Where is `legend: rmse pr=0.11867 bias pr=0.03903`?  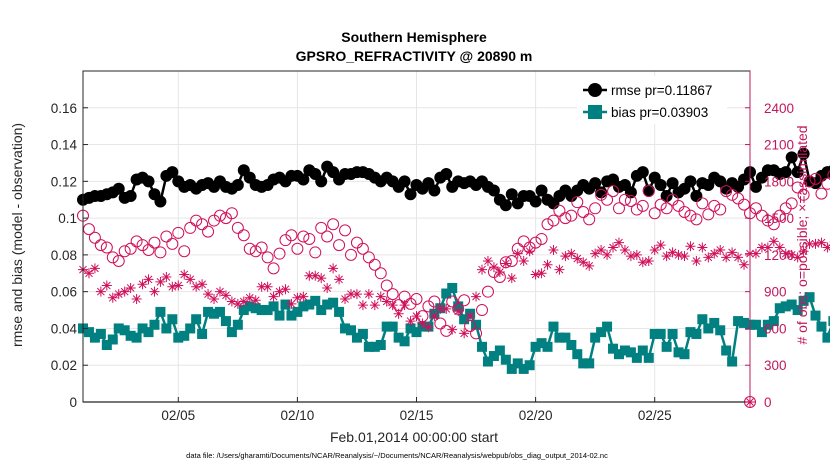
legend: rmse pr=0.11867 bias pr=0.03903 is located at coordinates (652, 100).